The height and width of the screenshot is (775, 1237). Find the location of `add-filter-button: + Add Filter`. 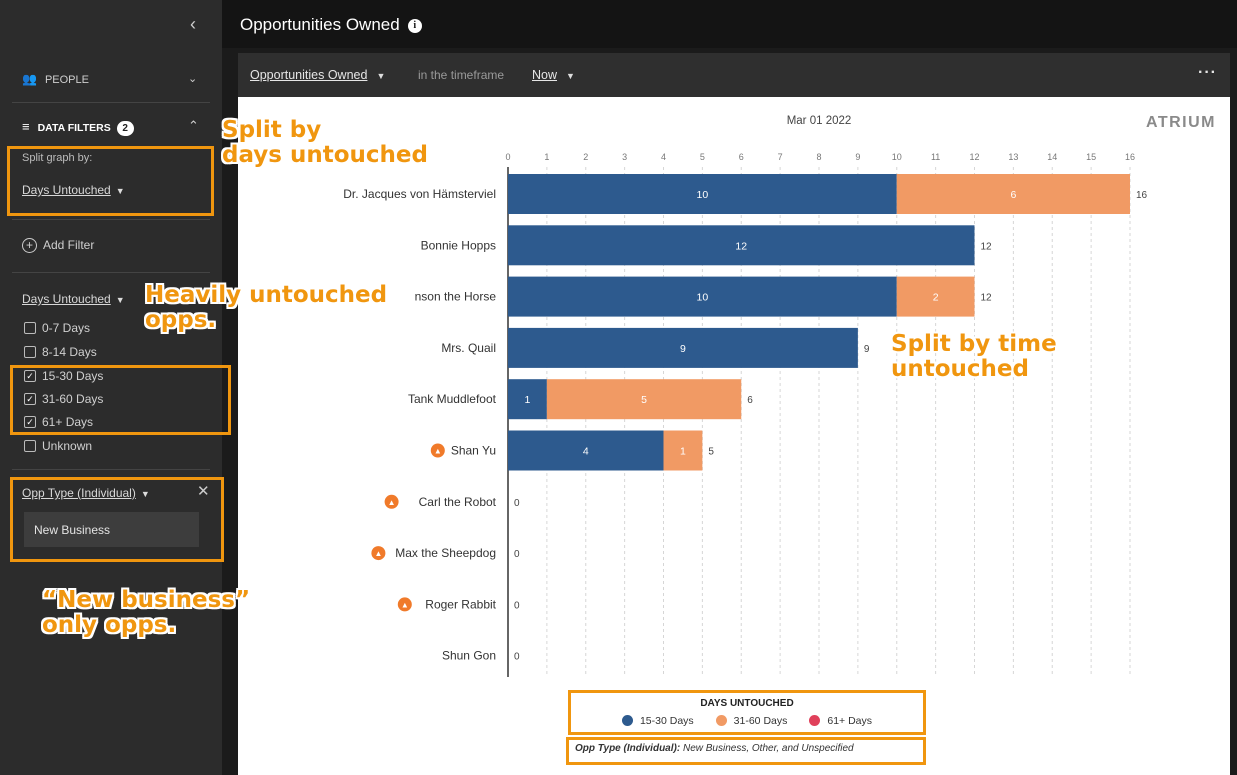

add-filter-button: + Add Filter is located at coordinates (58, 245).